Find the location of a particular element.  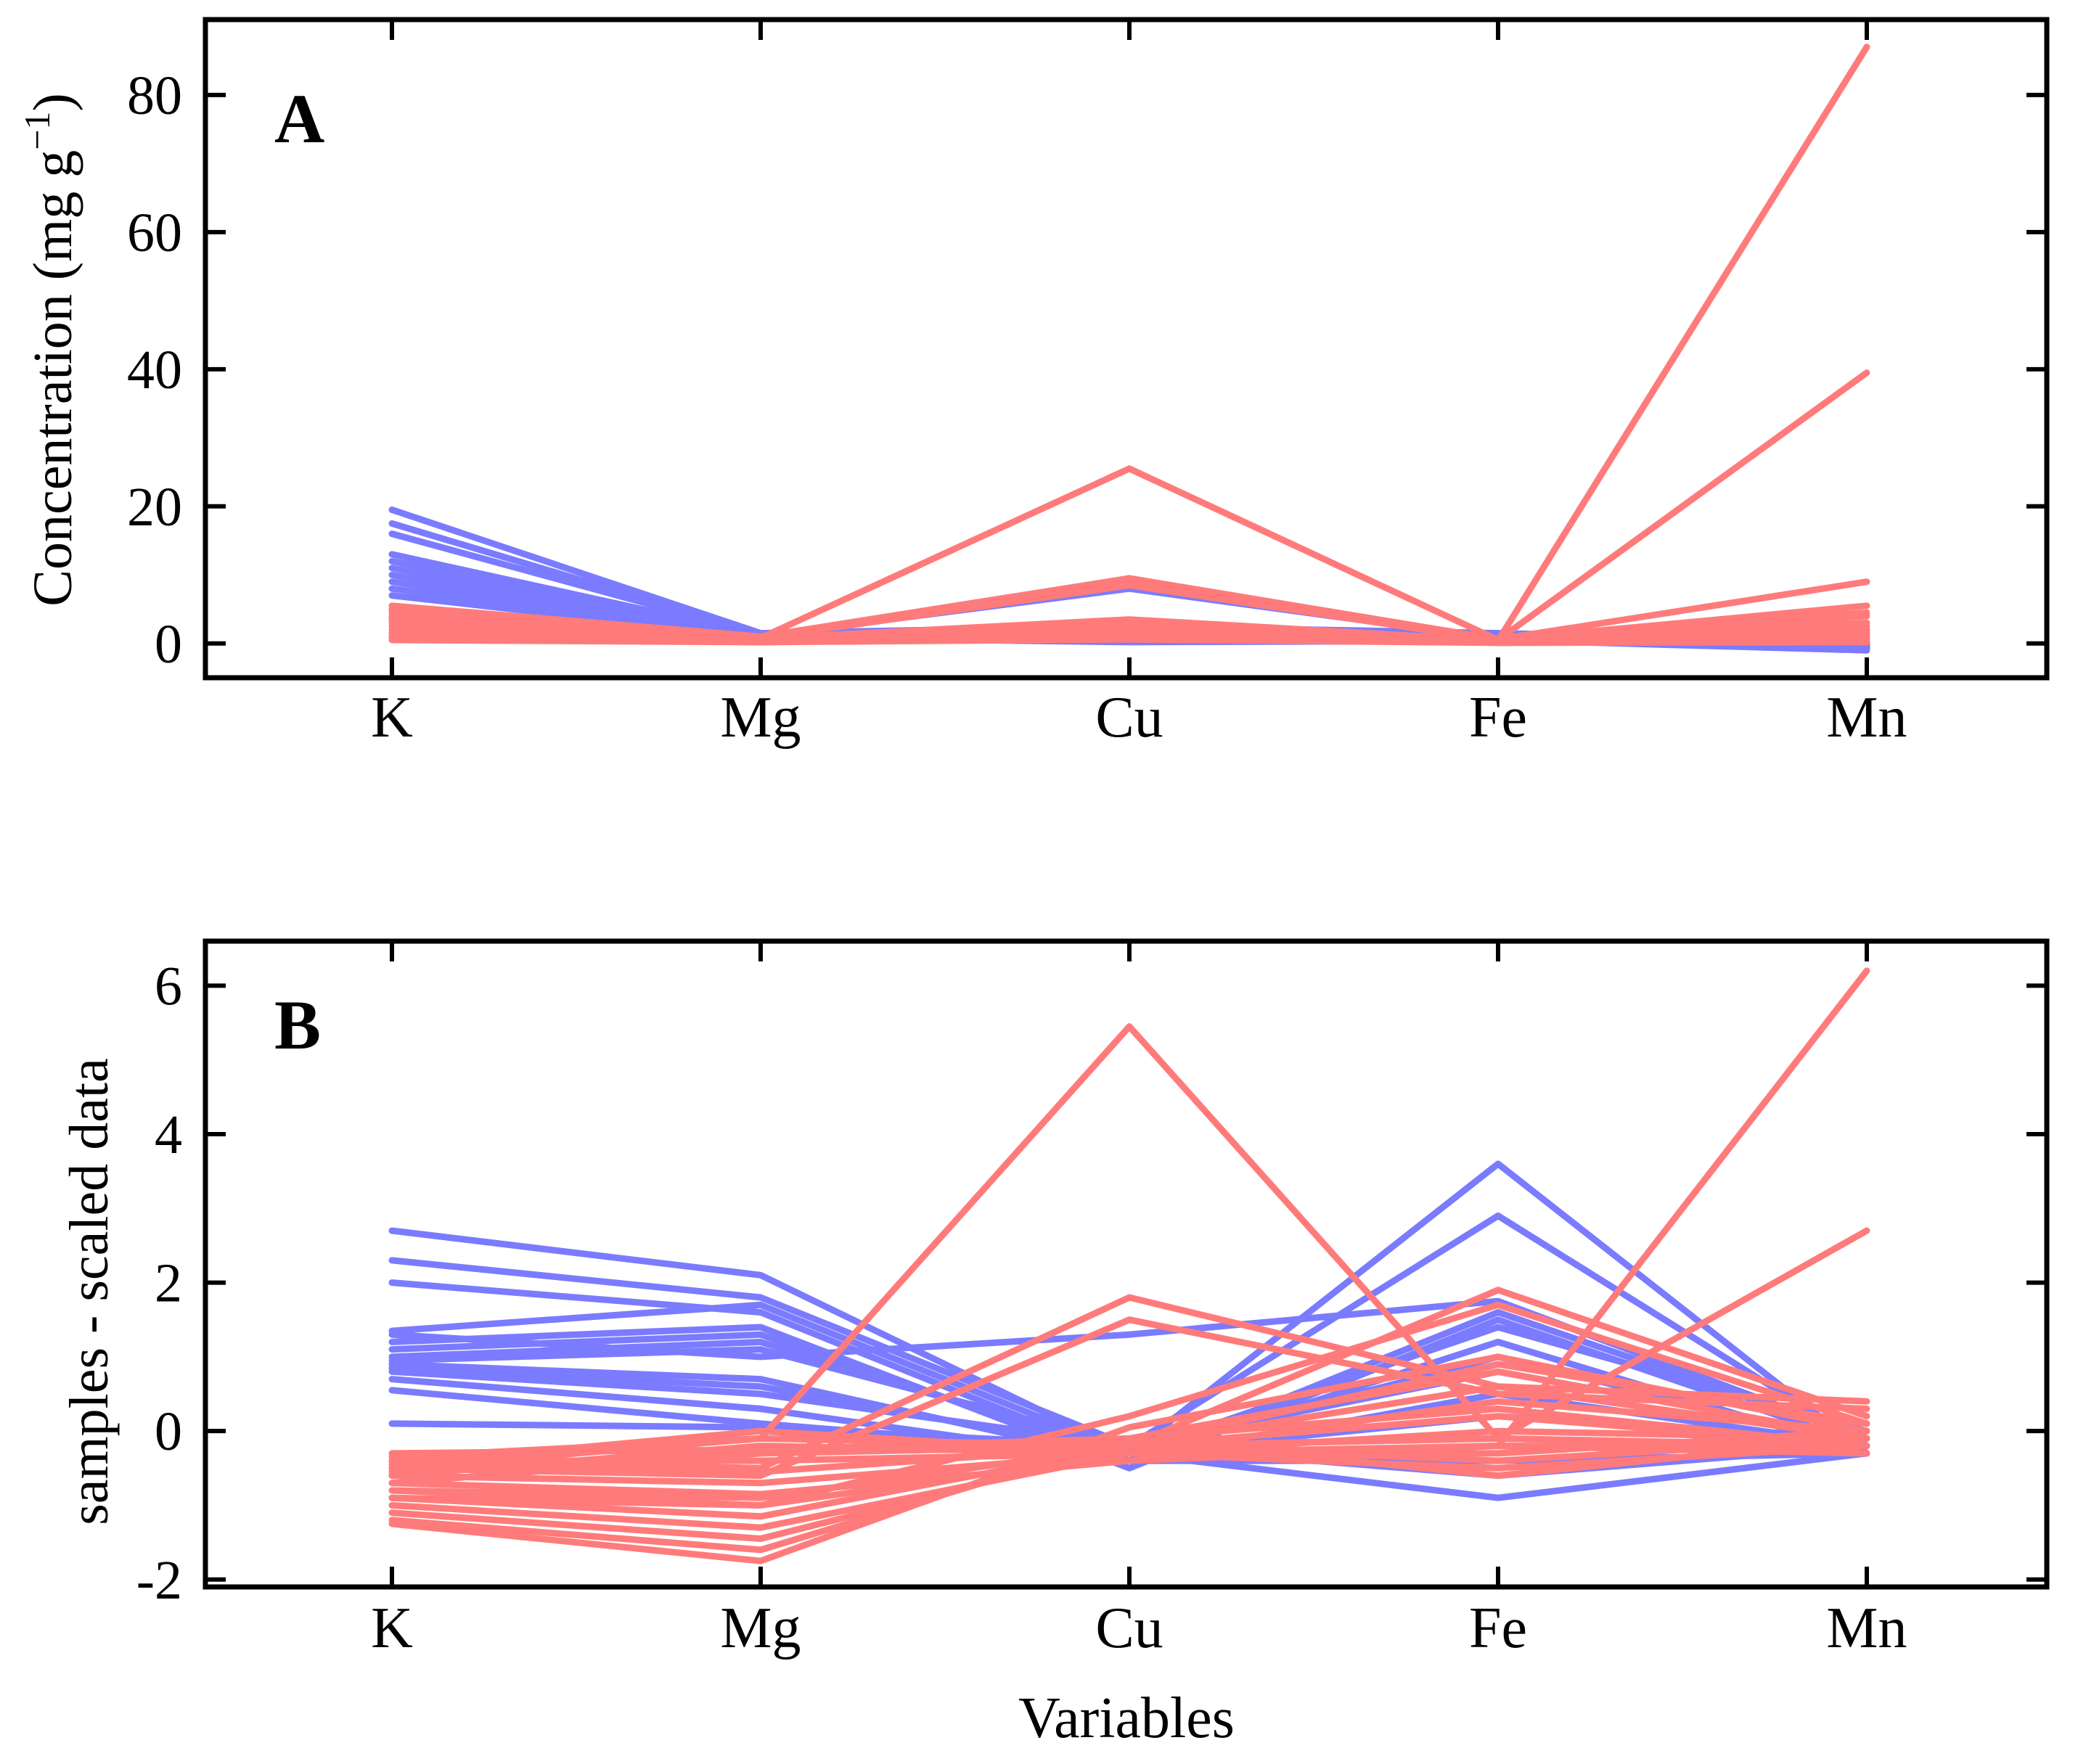

panel-a-xtick-label-k: K is located at coordinates (392, 718).